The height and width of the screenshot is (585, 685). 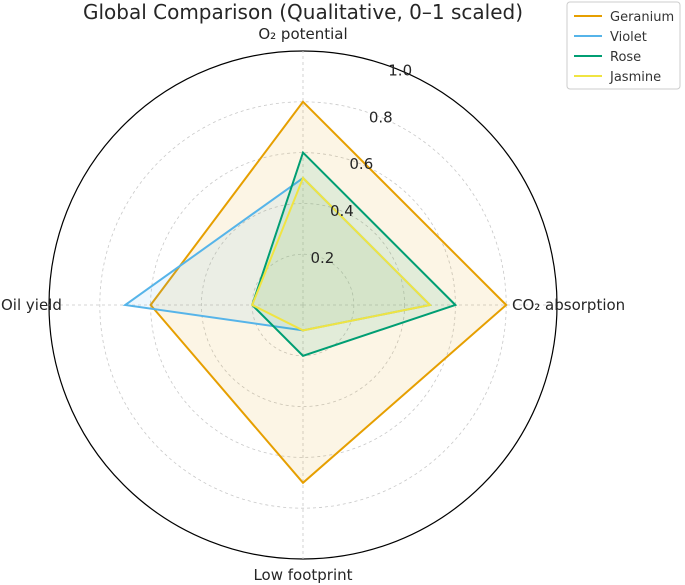 I want to click on radial-tick-label: 0.4, so click(x=342, y=211).